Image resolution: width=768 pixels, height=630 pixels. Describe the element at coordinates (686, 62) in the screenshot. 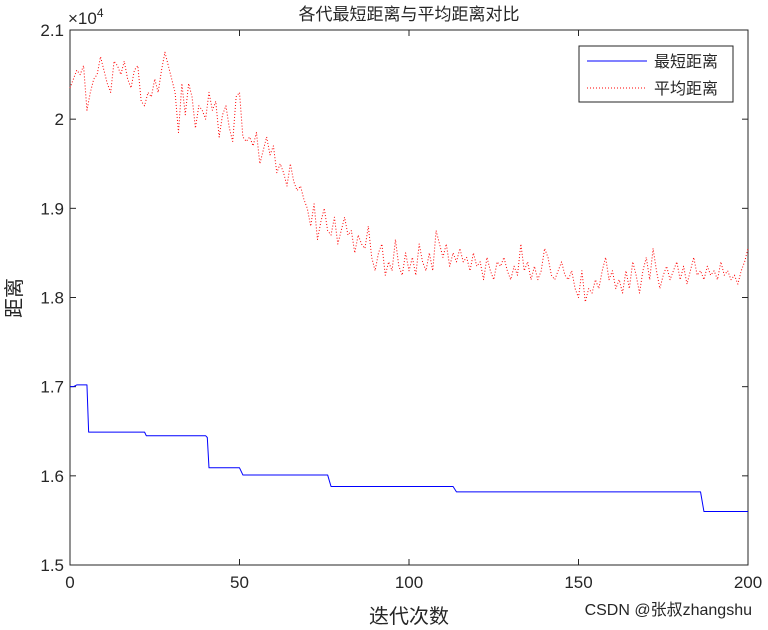

I see `legend-label-shortest: 最短距离` at that location.